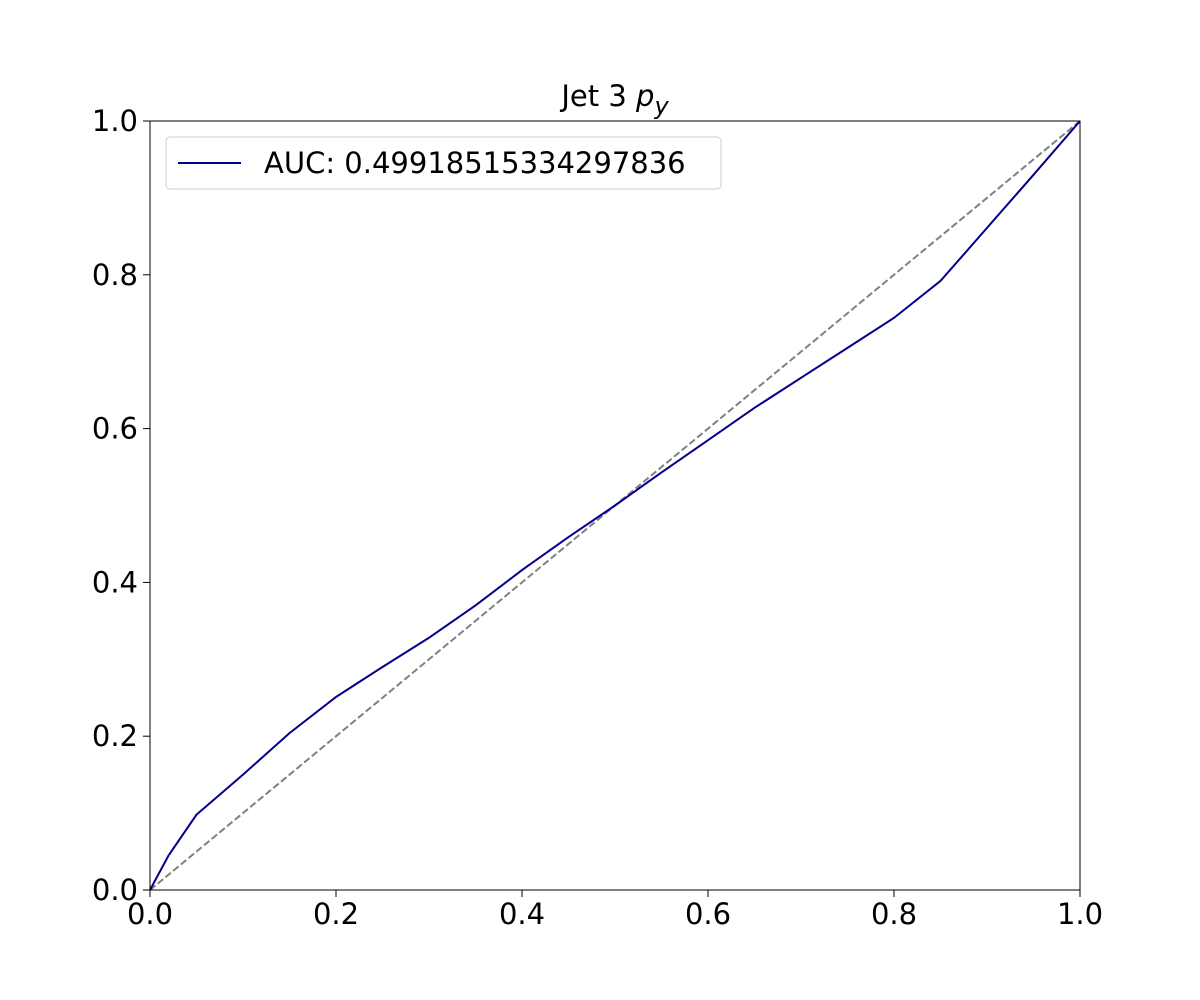 Image resolution: width=1200 pixels, height=1000 pixels. What do you see at coordinates (150, 914) in the screenshot?
I see `x-tick-label: 0.0` at bounding box center [150, 914].